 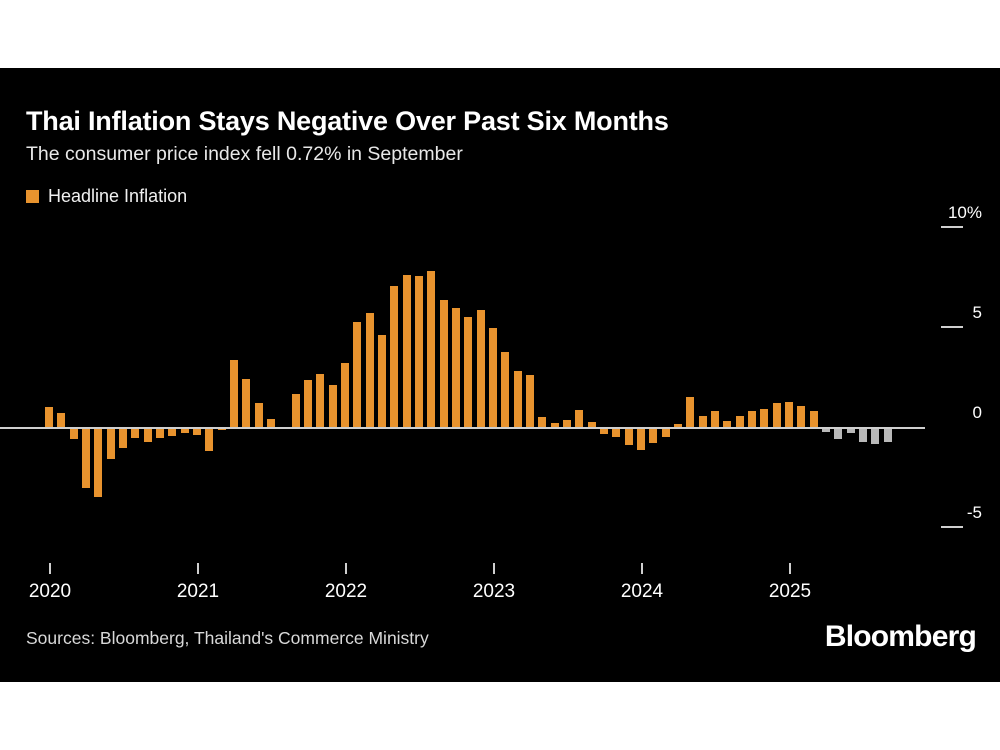 What do you see at coordinates (462, 428) in the screenshot?
I see `zero-baseline` at bounding box center [462, 428].